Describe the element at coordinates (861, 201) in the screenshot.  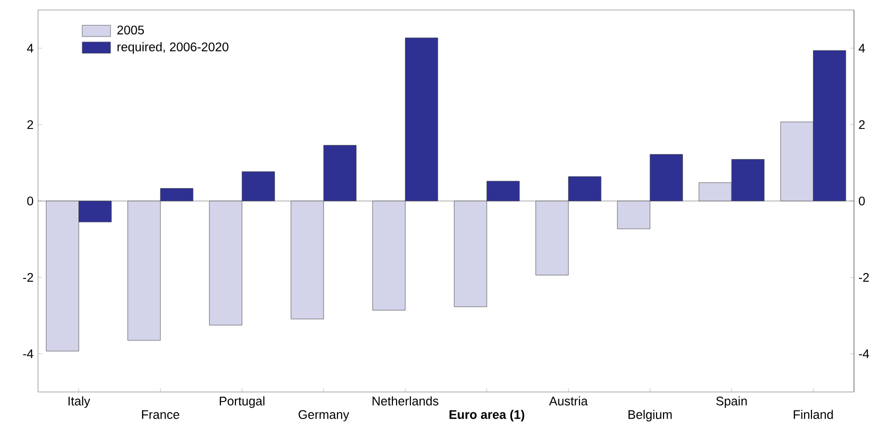
I see `y2-tick-label: 0` at that location.